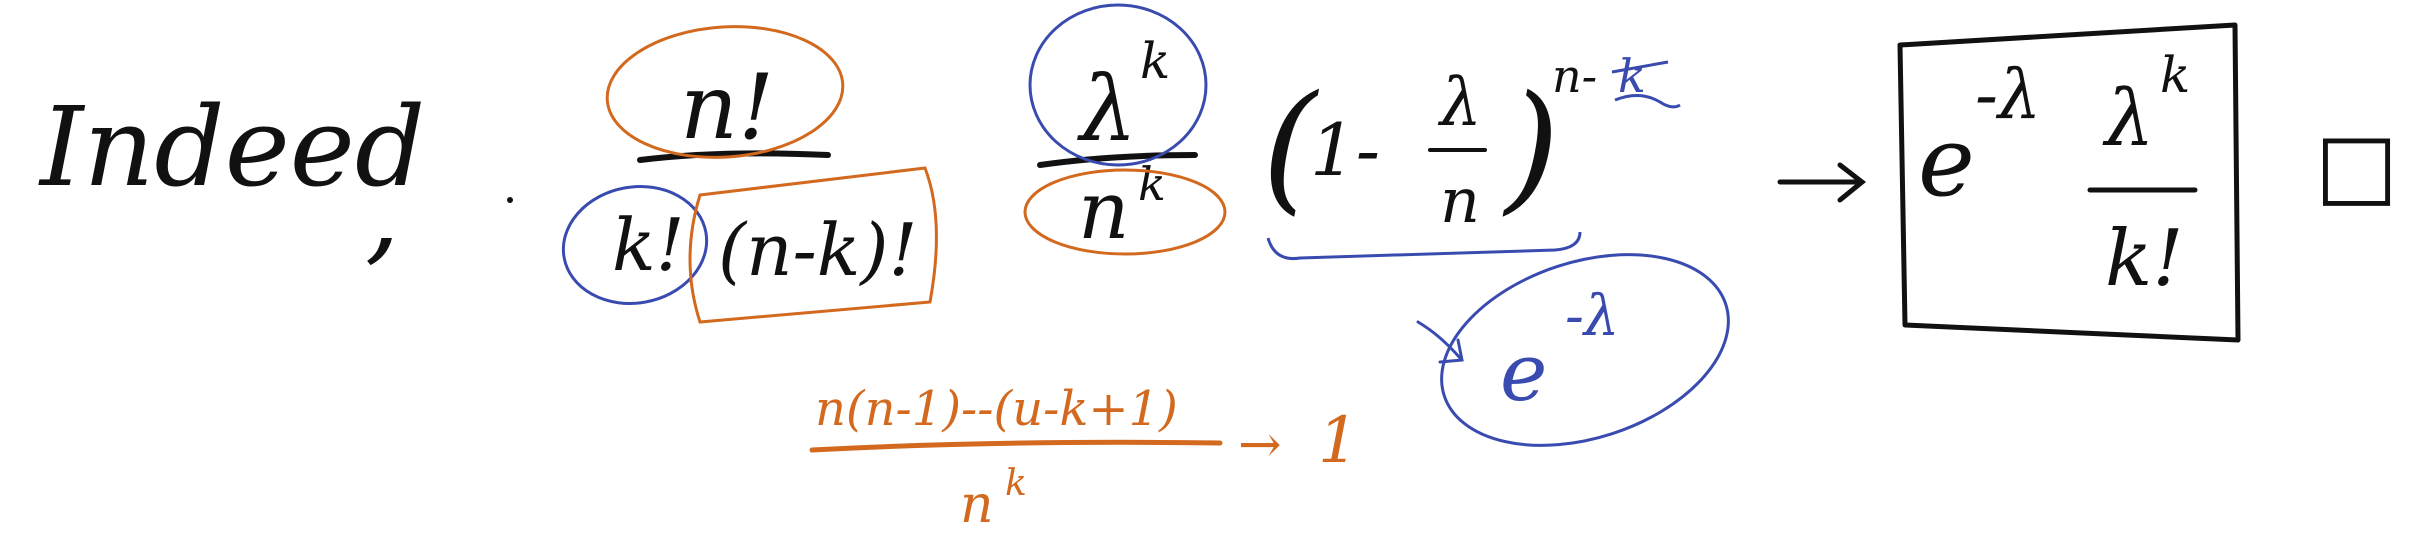  I want to click on orange-circle-n-power, so click(1125, 212).